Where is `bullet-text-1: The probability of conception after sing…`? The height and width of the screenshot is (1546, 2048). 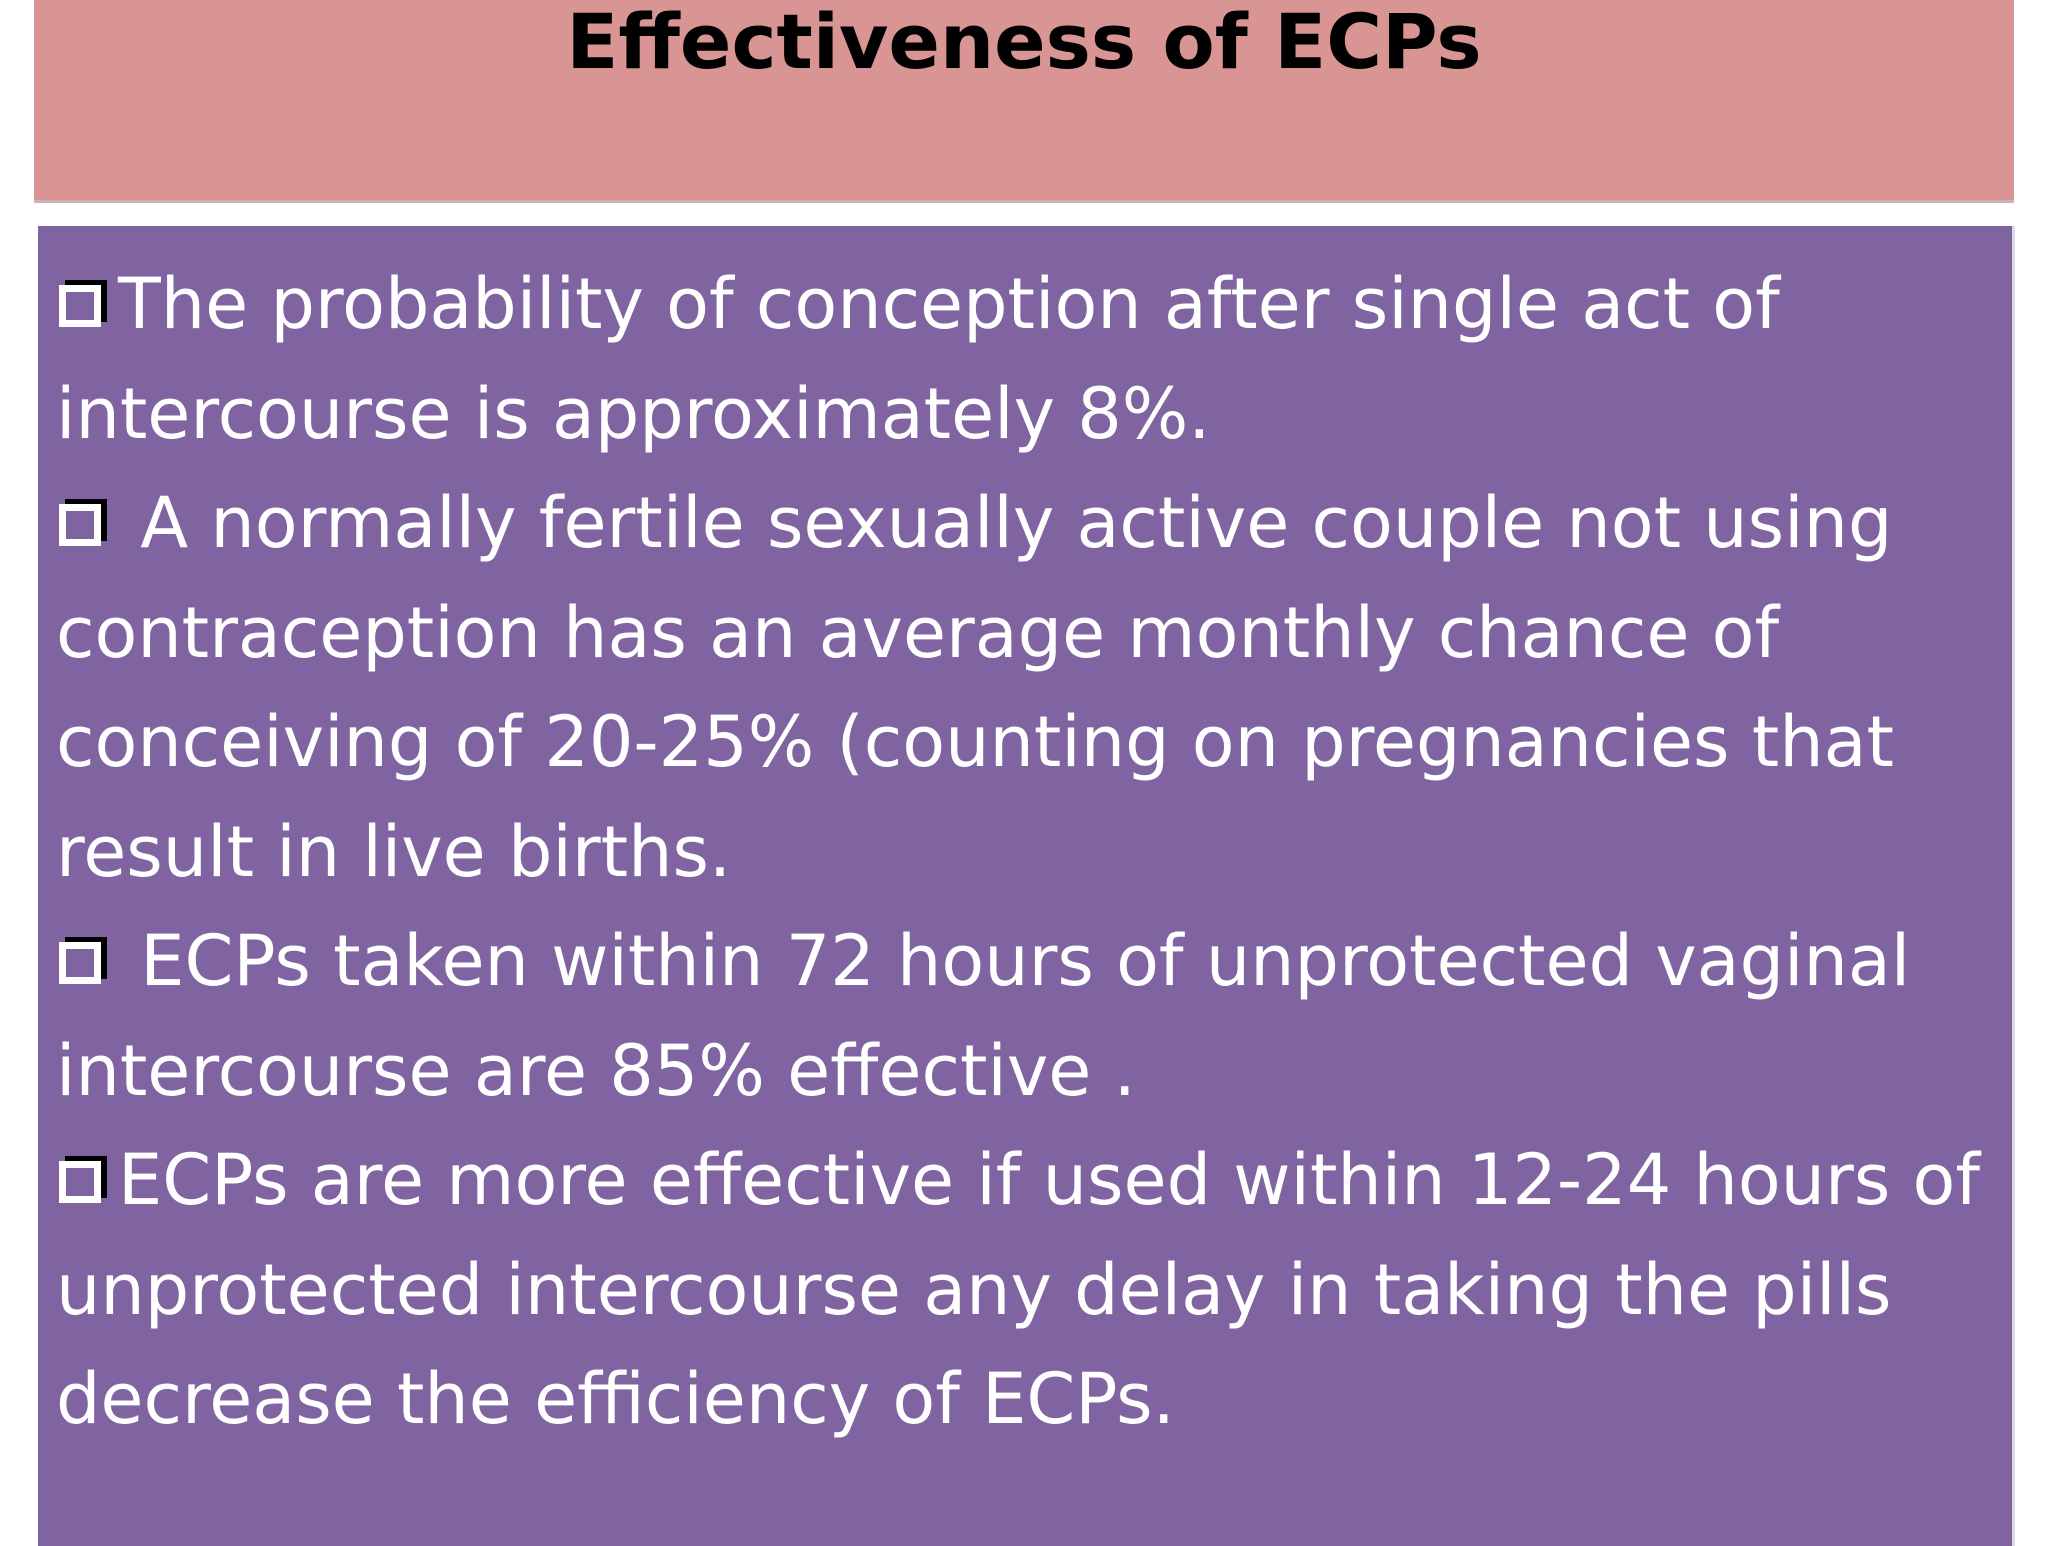 bullet-text-1: The probability of conception after sing… is located at coordinates (918, 359).